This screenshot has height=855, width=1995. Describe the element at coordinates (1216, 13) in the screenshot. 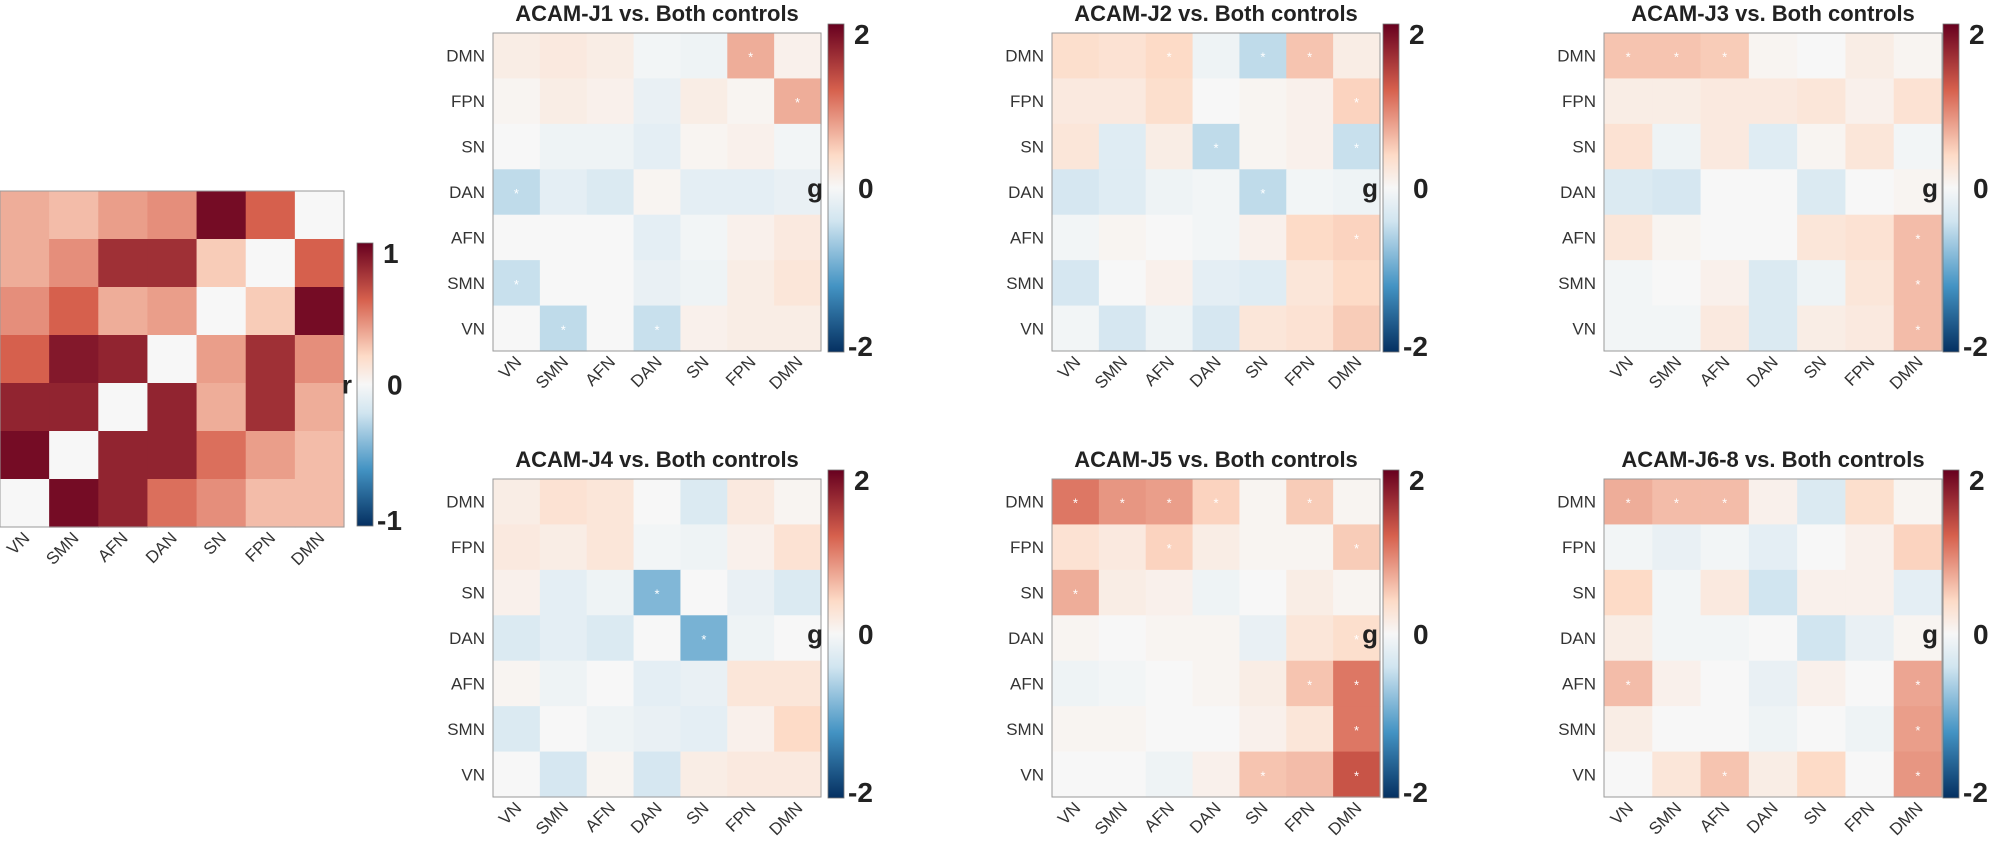

I see `chart-title: ACAM-J2 vs. Both controls` at that location.